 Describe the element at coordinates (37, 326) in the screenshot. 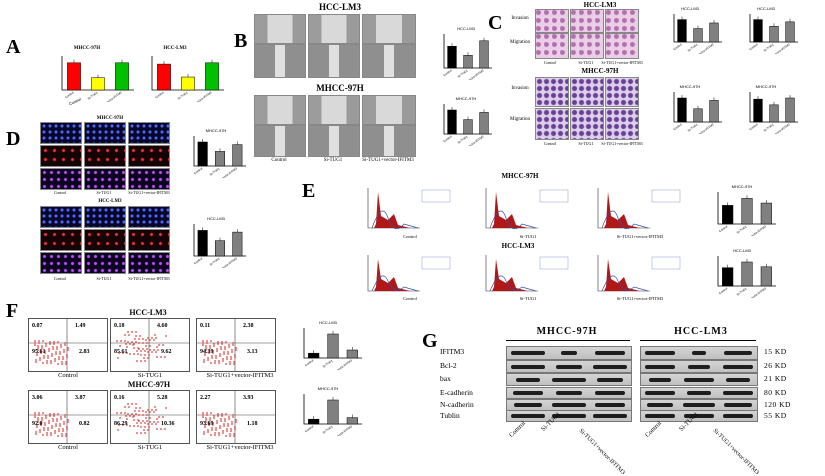

I see `quadrant-value: 0.07` at that location.